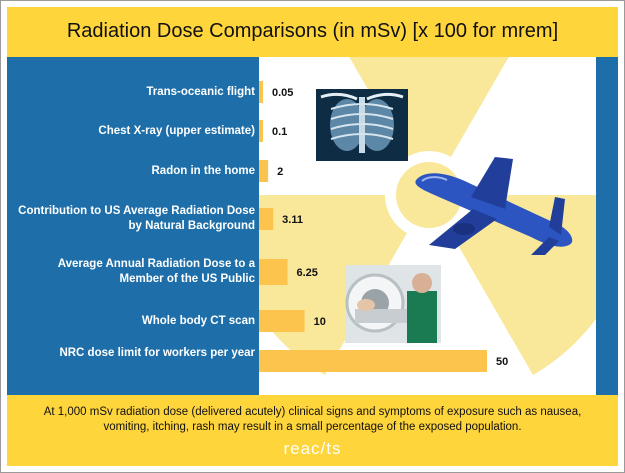 The width and height of the screenshot is (625, 473). Describe the element at coordinates (607, 226) in the screenshot. I see `right-edge-panel` at that location.